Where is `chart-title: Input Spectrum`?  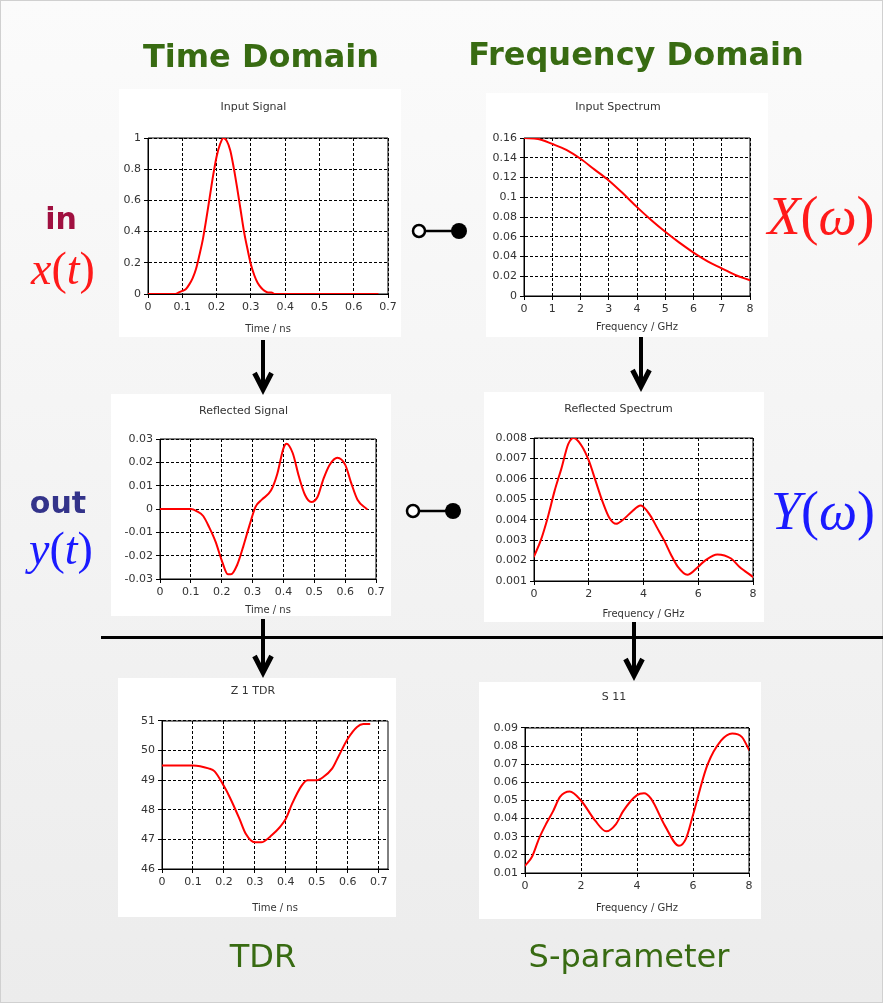
chart-title: Input Spectrum is located at coordinates (618, 106).